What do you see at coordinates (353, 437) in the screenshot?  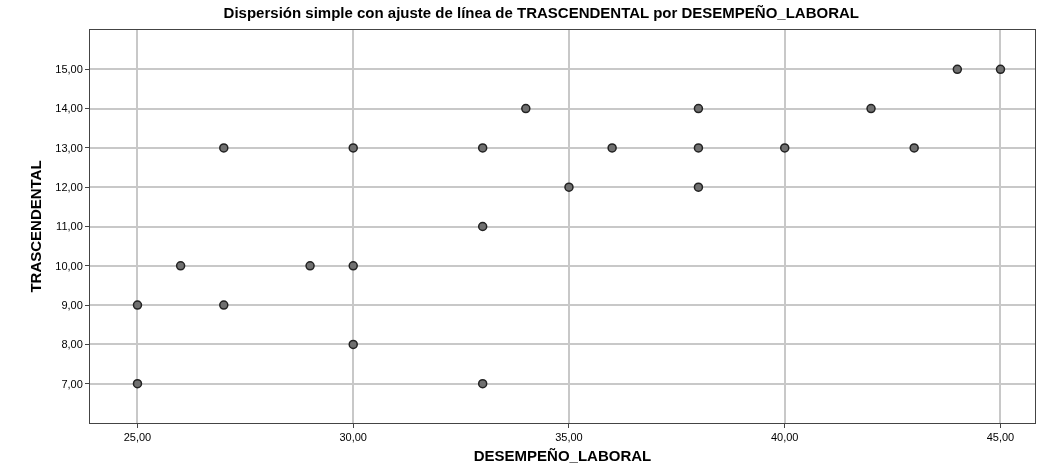 I see `x-tick-label: 30,00` at bounding box center [353, 437].